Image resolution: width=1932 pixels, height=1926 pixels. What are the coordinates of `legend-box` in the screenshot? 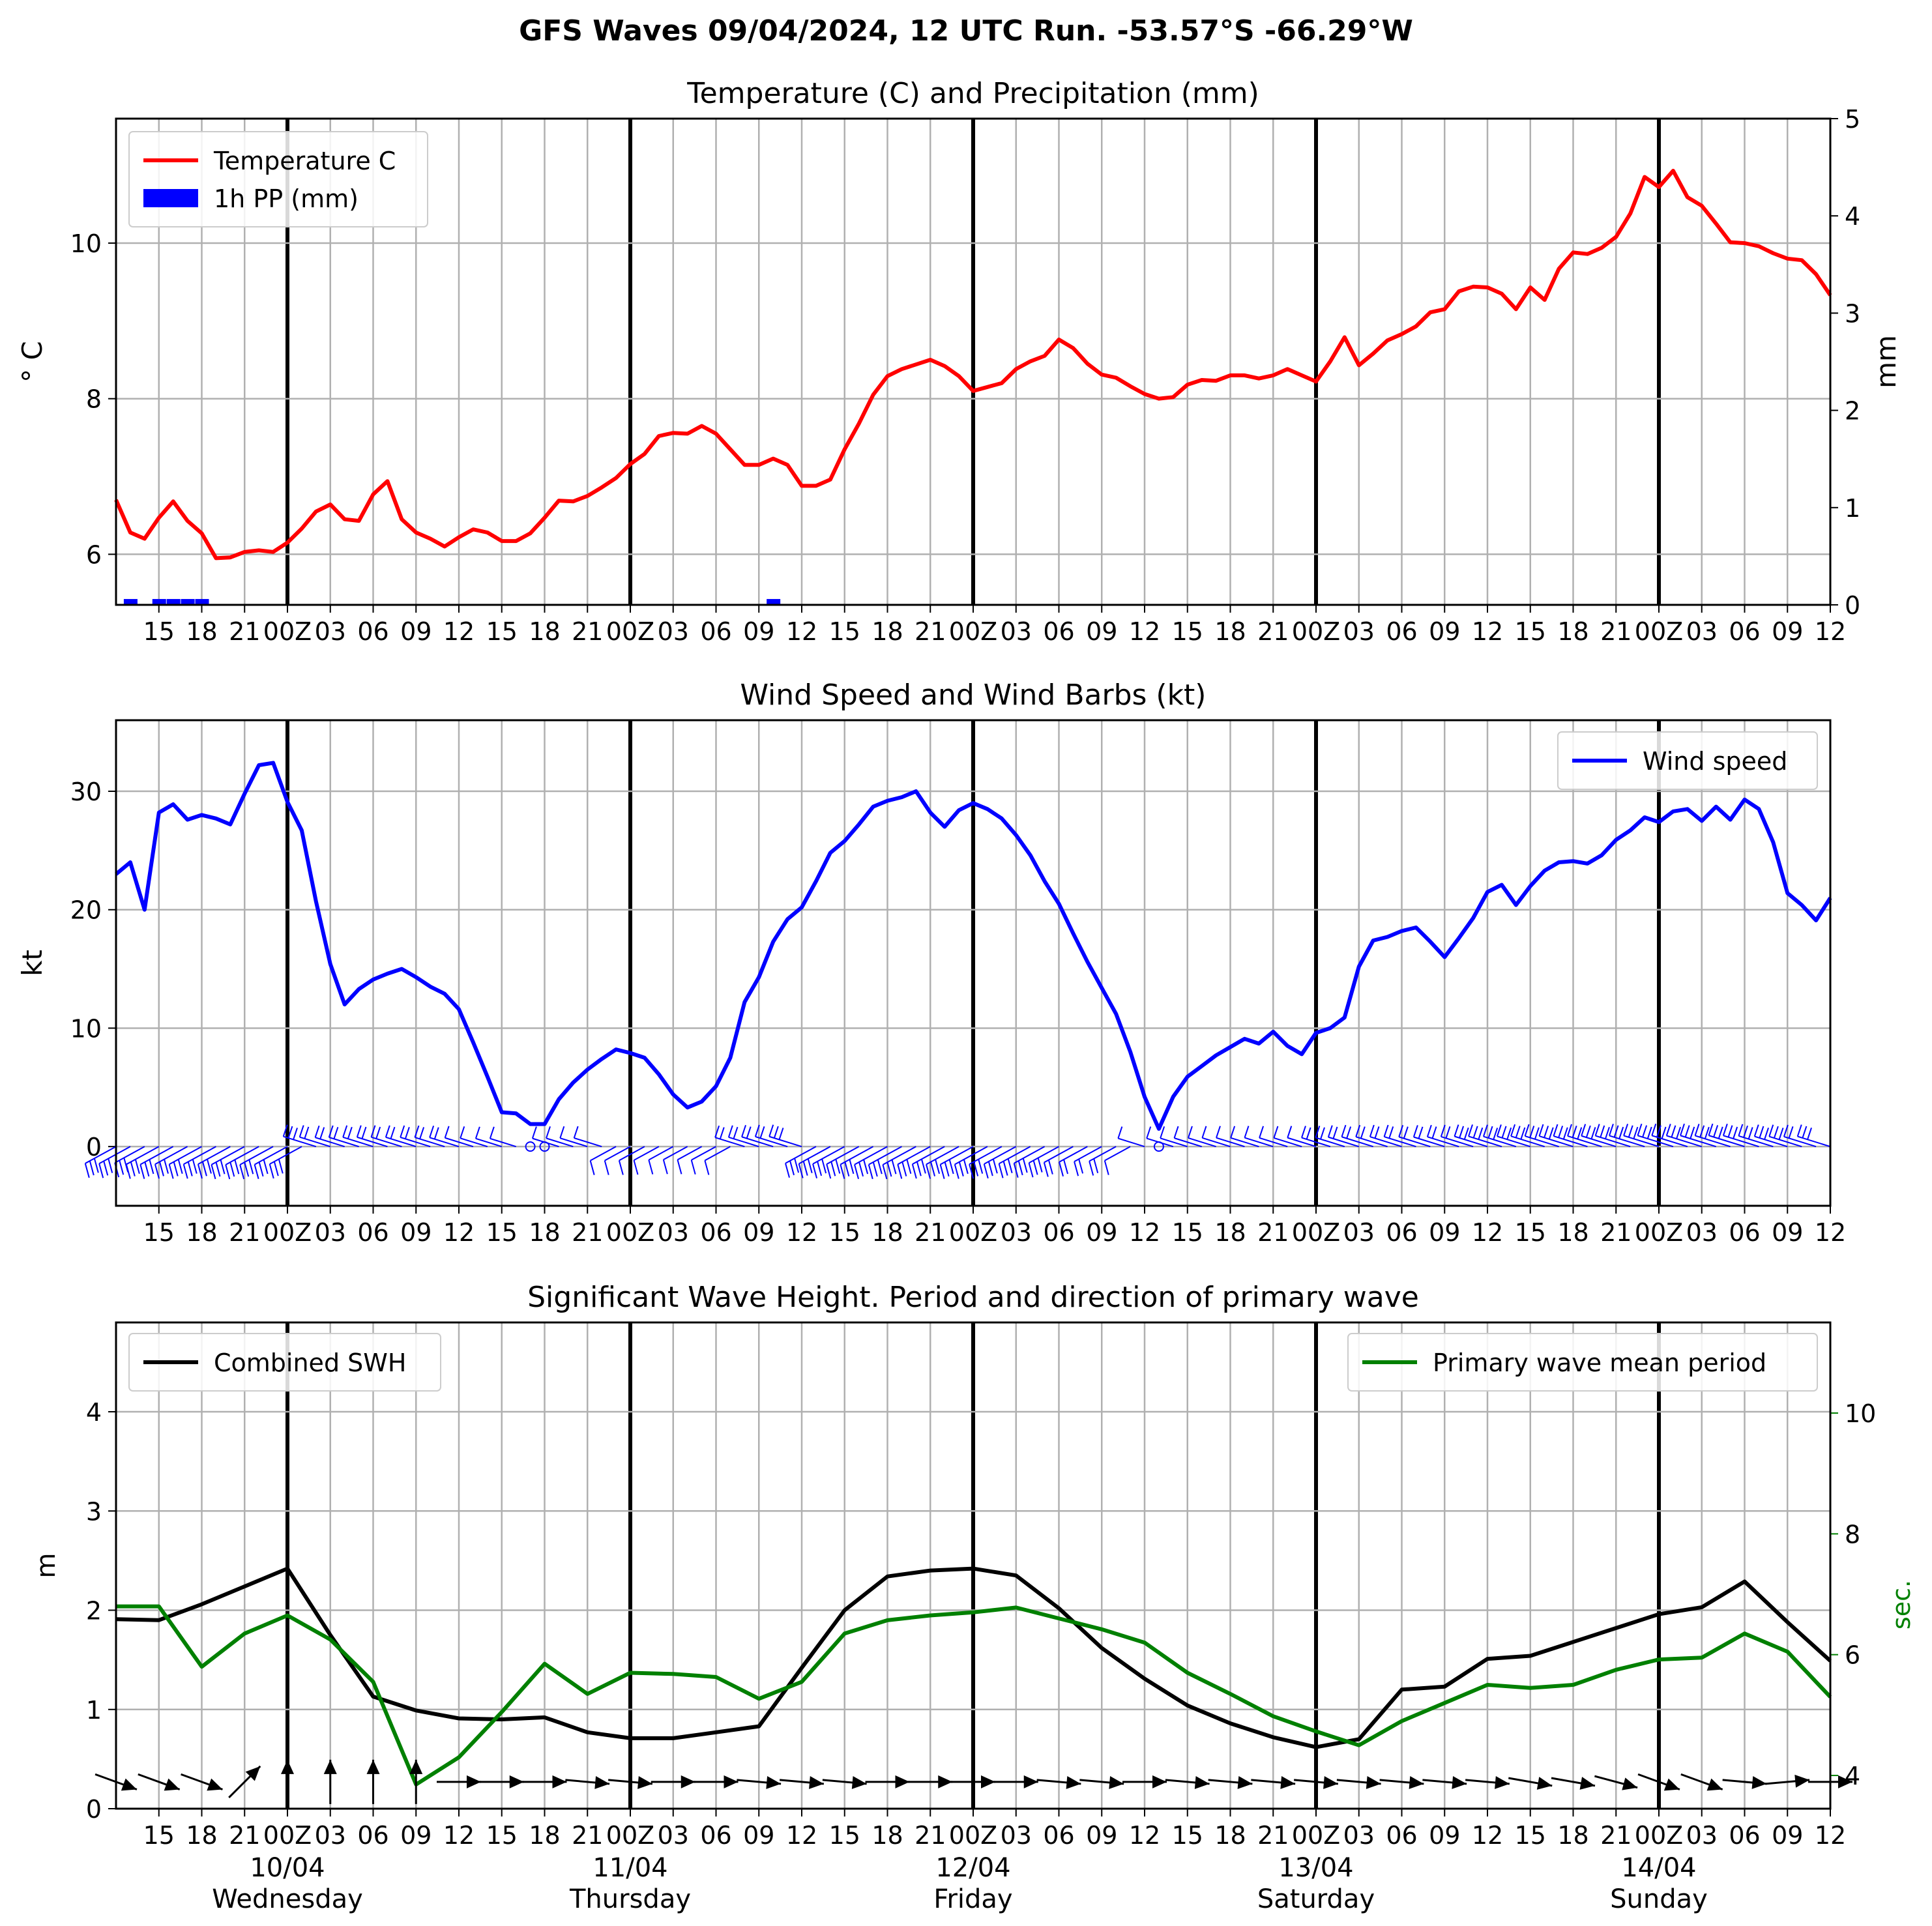 It's located at (284, 1362).